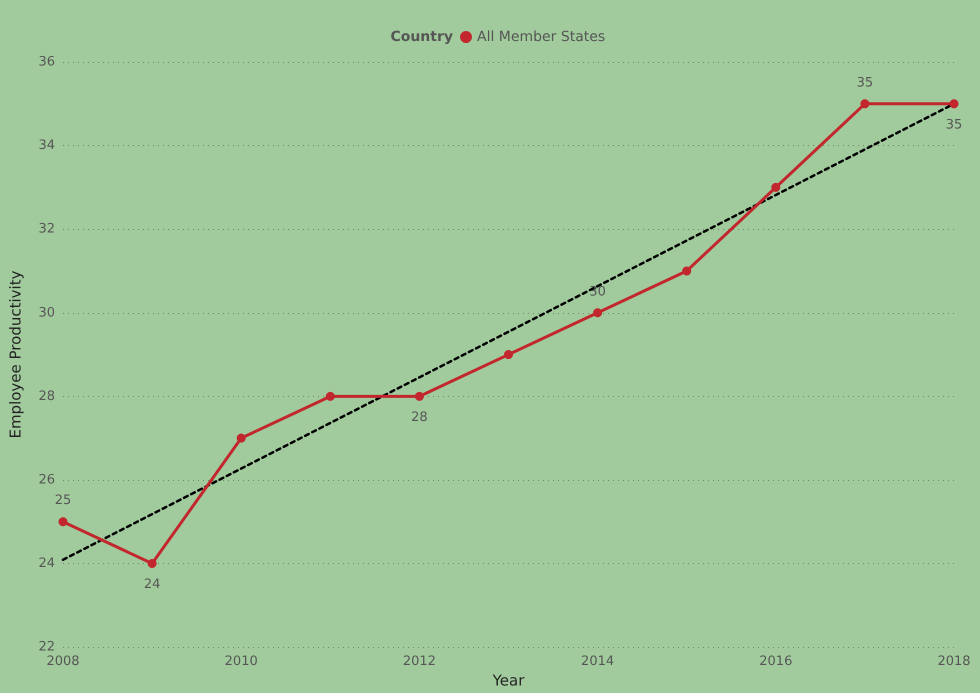  I want to click on data-label: 28, so click(419, 417).